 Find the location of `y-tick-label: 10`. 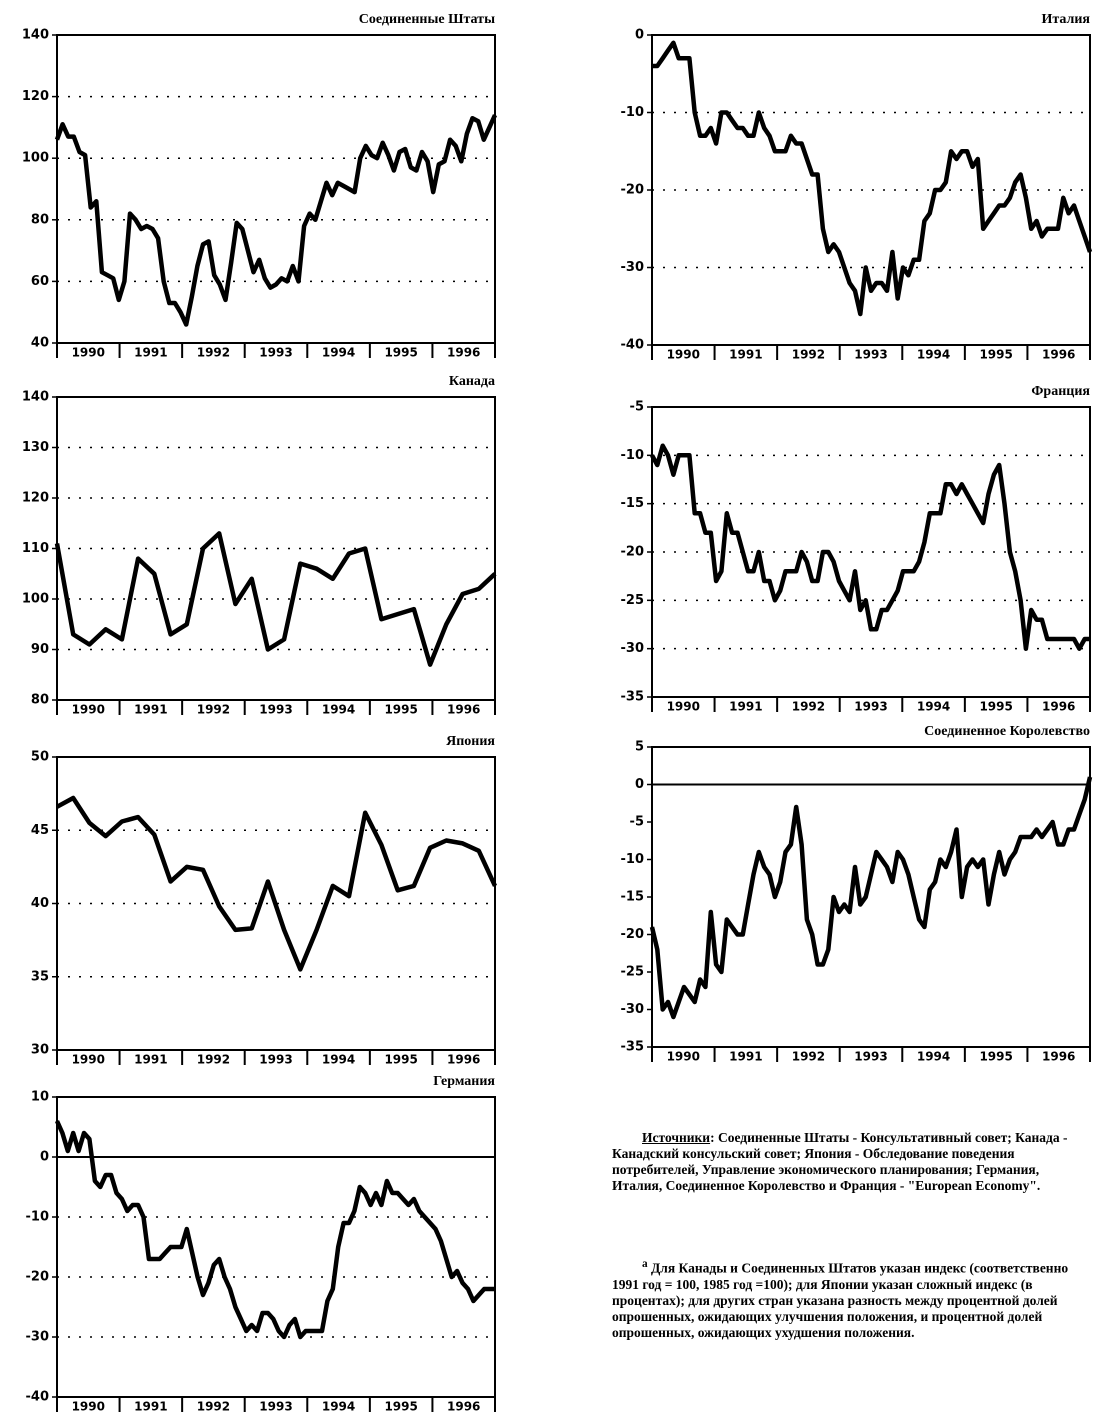

y-tick-label: 10 is located at coordinates (40, 1097).